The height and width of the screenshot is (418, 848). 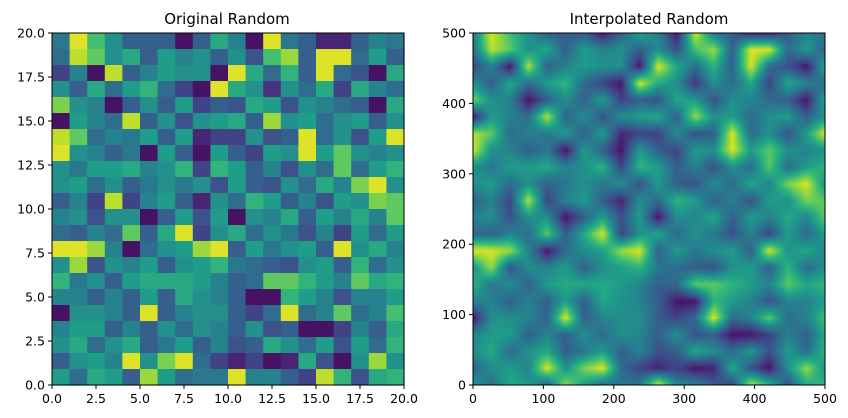 What do you see at coordinates (454, 173) in the screenshot?
I see `y-tick-label: 300` at bounding box center [454, 173].